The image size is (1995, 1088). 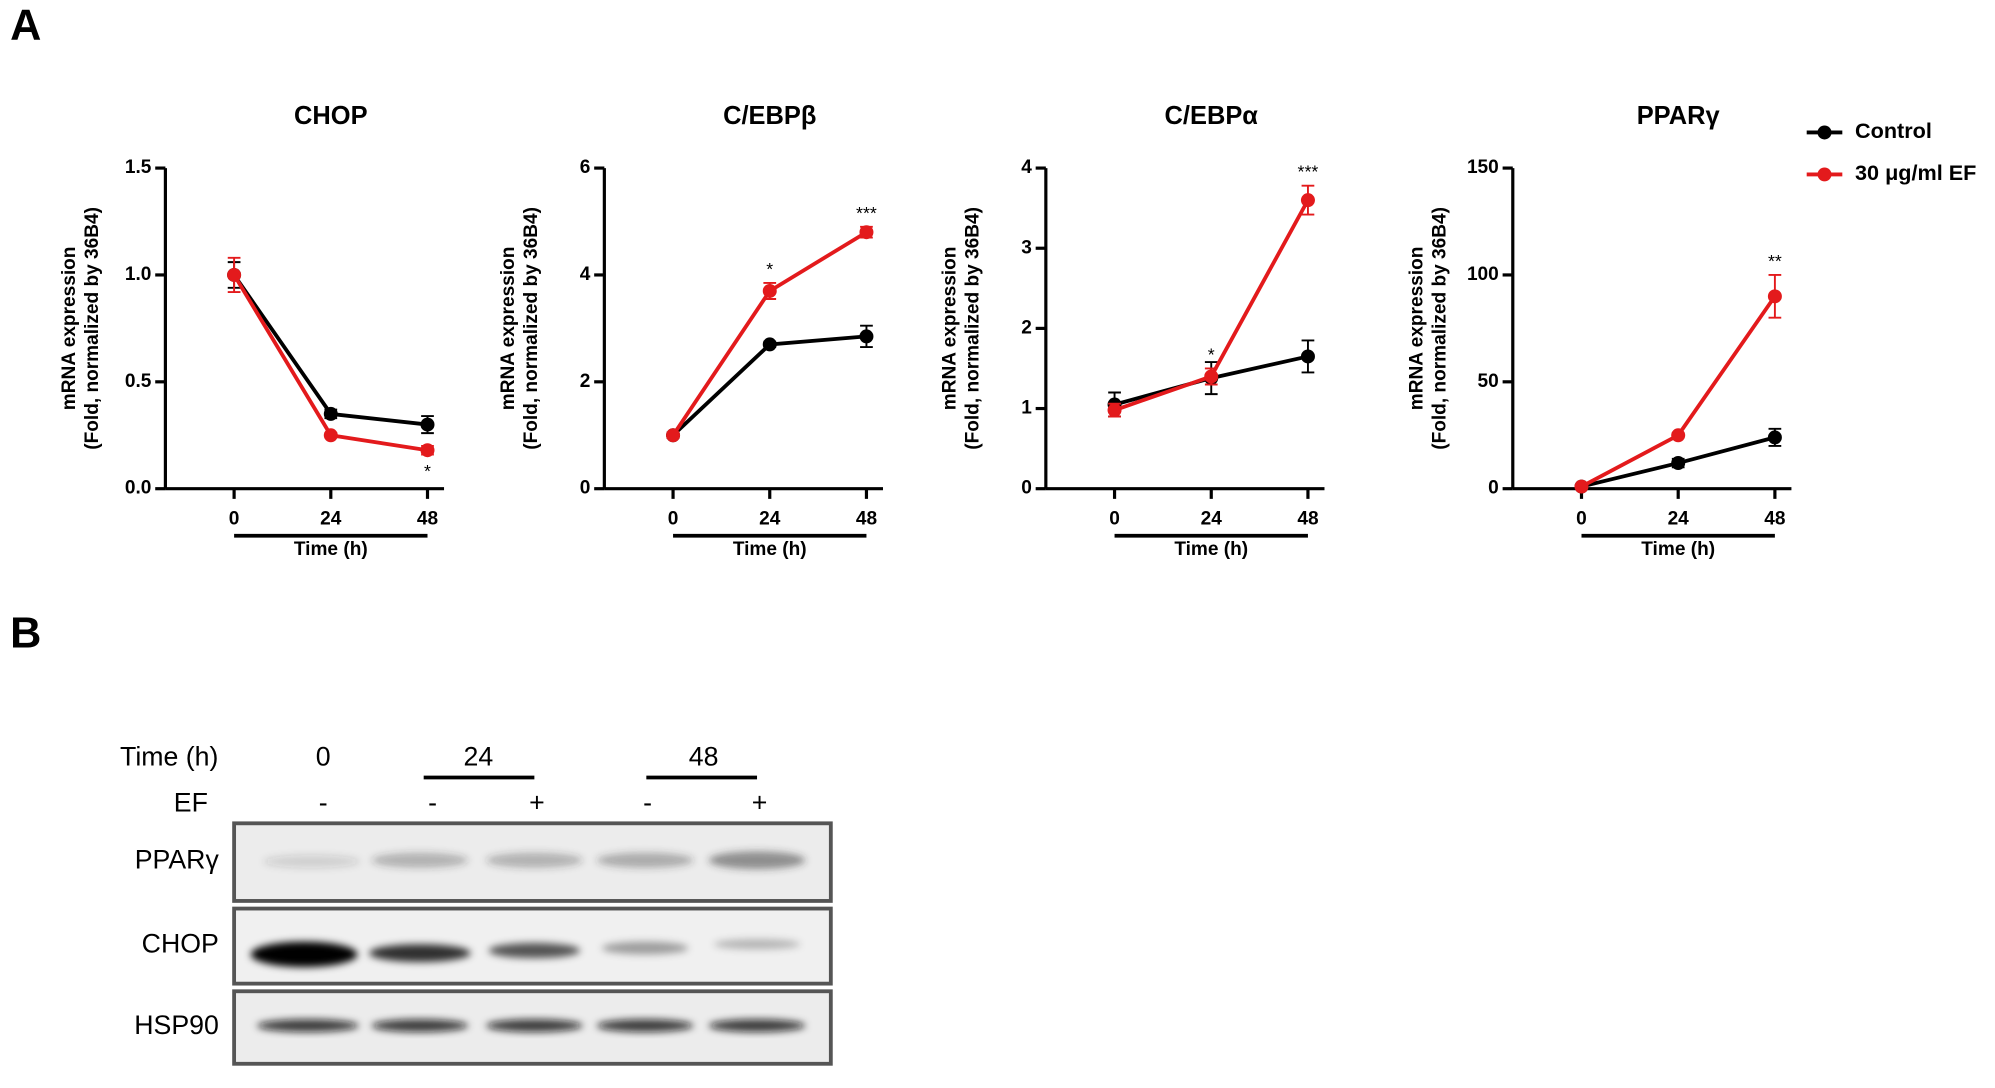 I want to click on y-tick-label: 0.0, so click(x=138, y=488).